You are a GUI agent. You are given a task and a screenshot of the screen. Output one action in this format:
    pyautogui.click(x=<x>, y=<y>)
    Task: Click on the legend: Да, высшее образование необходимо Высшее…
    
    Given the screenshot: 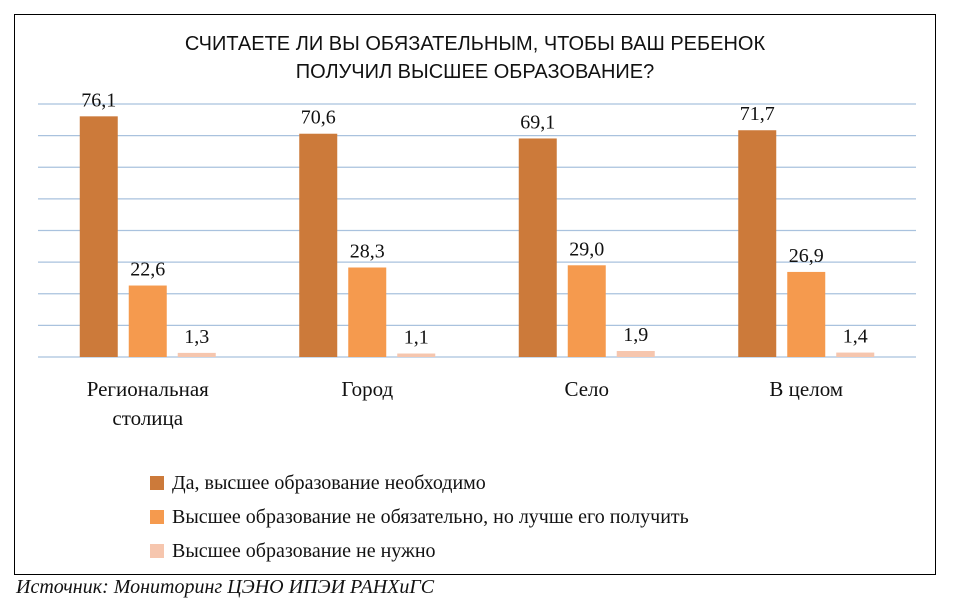 What is the action you would take?
    pyautogui.click(x=419, y=517)
    